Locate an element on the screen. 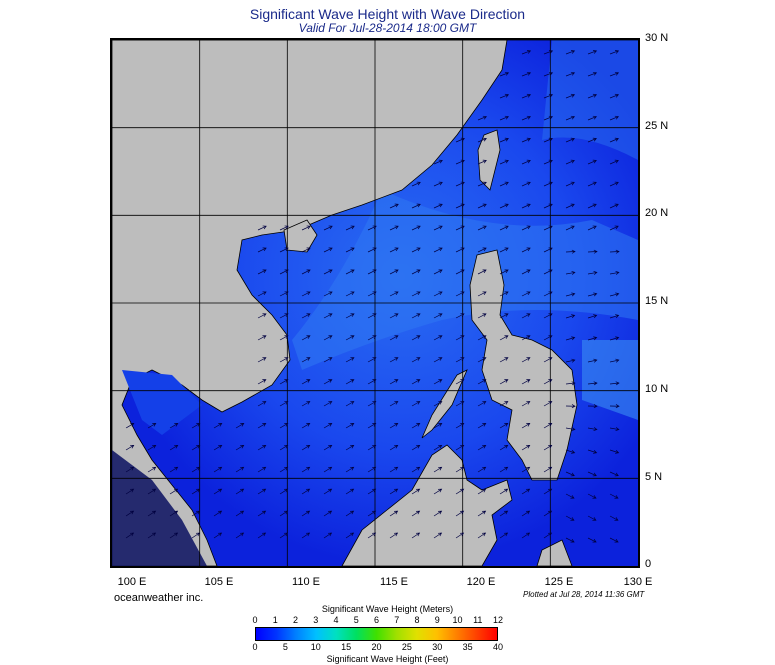 The image size is (775, 665). colorbar-feet-tick: 5 is located at coordinates (285, 647).